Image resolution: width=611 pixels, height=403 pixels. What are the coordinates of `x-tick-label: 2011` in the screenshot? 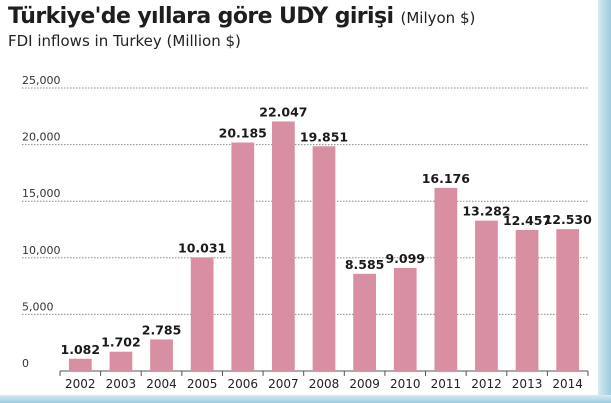 It's located at (446, 384).